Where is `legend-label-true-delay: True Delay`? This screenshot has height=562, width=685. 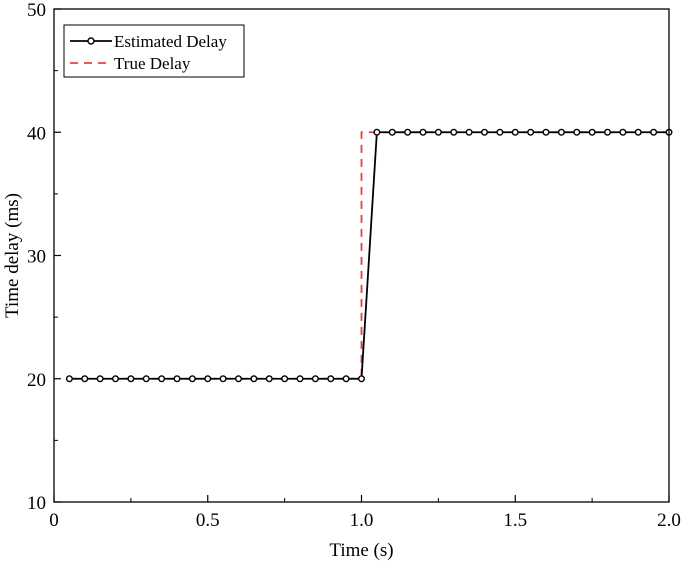 legend-label-true-delay: True Delay is located at coordinates (152, 63).